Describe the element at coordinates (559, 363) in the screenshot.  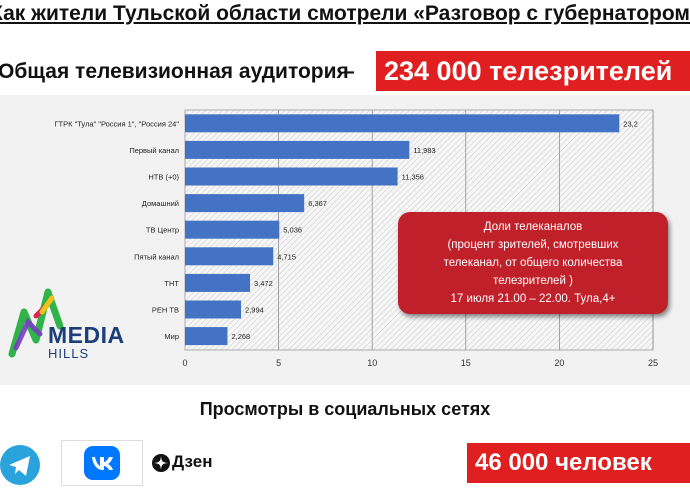
I see `x-tick-label: 20` at that location.